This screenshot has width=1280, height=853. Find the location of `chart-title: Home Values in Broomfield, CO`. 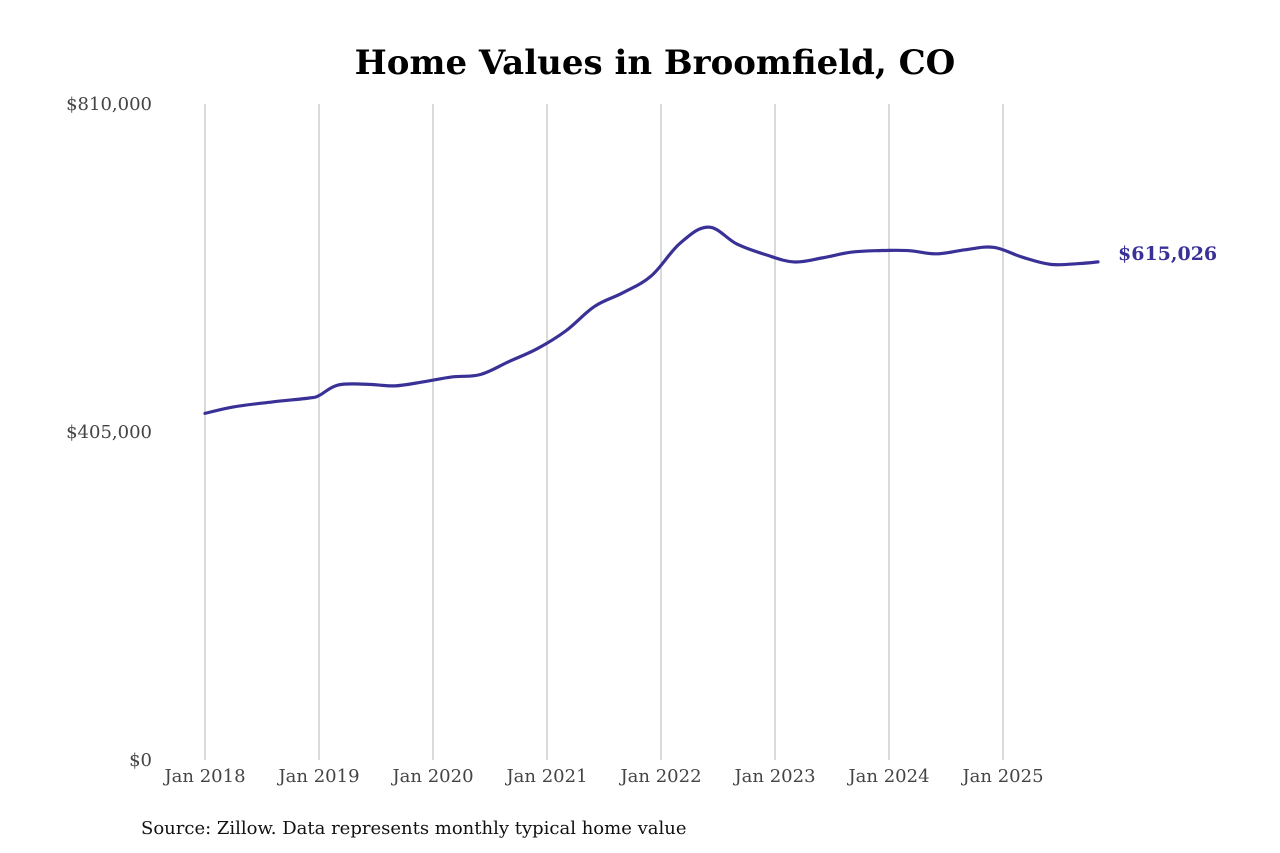

chart-title: Home Values in Broomfield, CO is located at coordinates (655, 63).